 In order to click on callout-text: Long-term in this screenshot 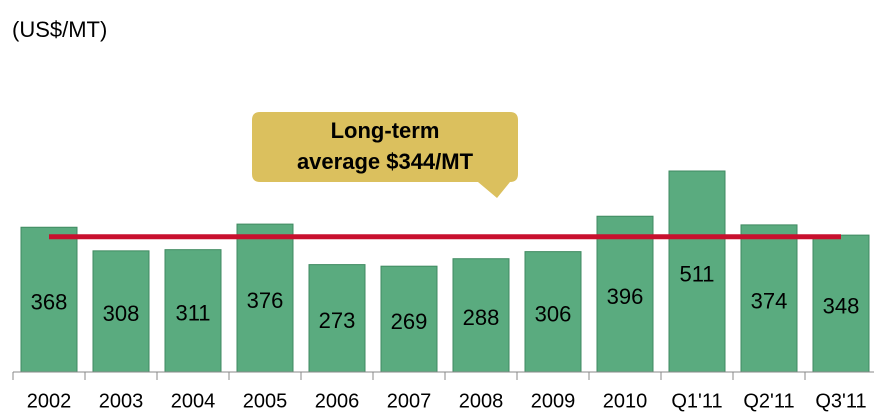, I will do `click(385, 130)`.